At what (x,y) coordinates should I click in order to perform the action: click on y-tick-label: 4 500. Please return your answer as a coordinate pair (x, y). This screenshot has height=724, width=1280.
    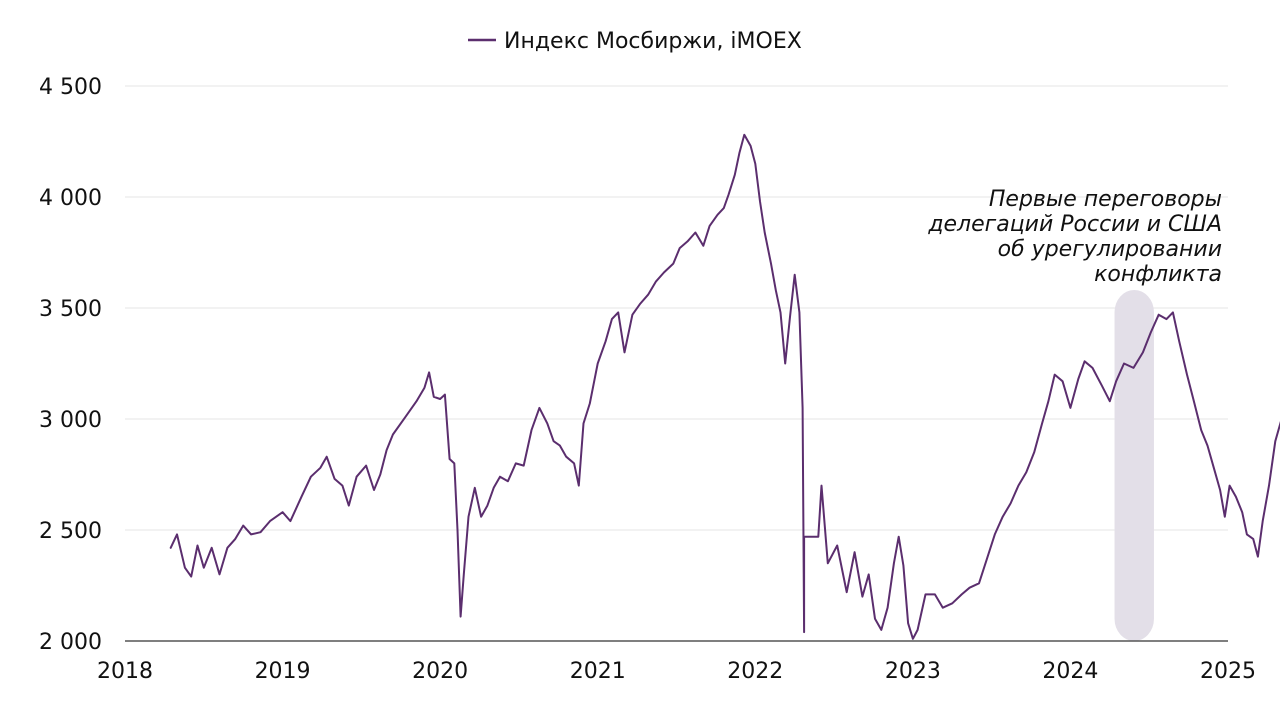
    Looking at the image, I should click on (70, 87).